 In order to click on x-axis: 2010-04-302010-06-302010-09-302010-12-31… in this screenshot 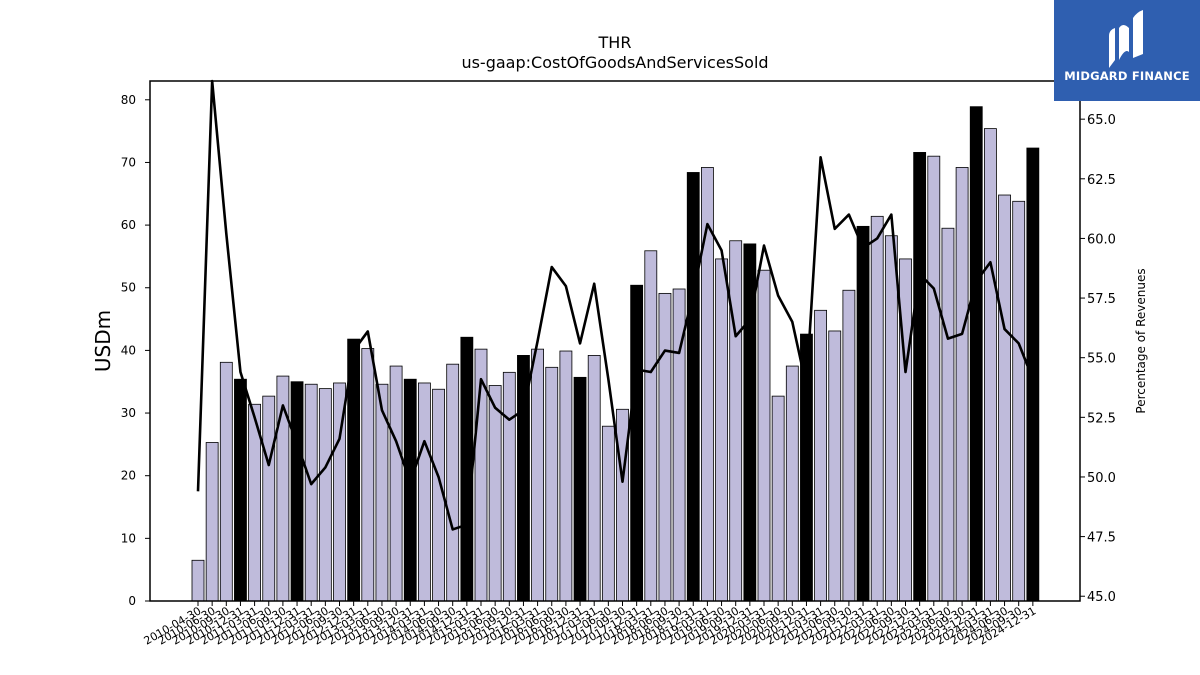, I will do `click(590, 624)`.